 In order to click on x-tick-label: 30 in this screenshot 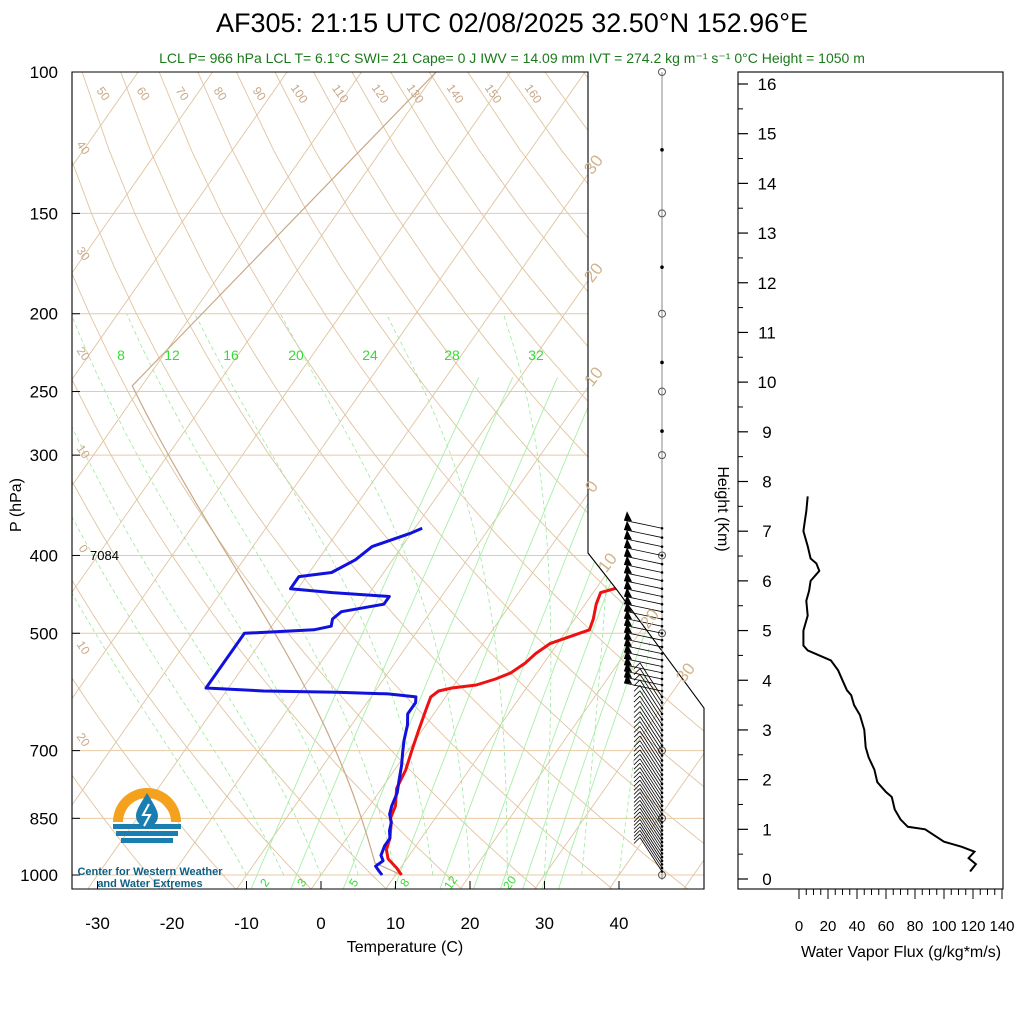, I will do `click(544, 923)`.